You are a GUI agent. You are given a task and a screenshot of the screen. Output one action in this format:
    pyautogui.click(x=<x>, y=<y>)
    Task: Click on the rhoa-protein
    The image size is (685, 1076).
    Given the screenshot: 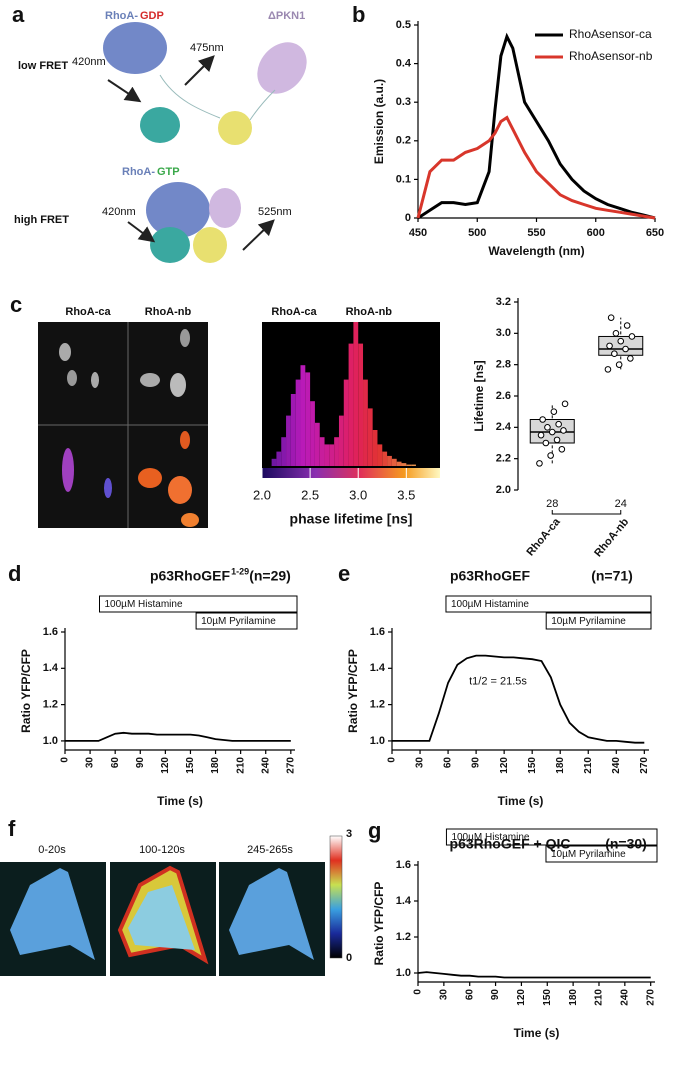 What is the action you would take?
    pyautogui.click(x=135, y=48)
    